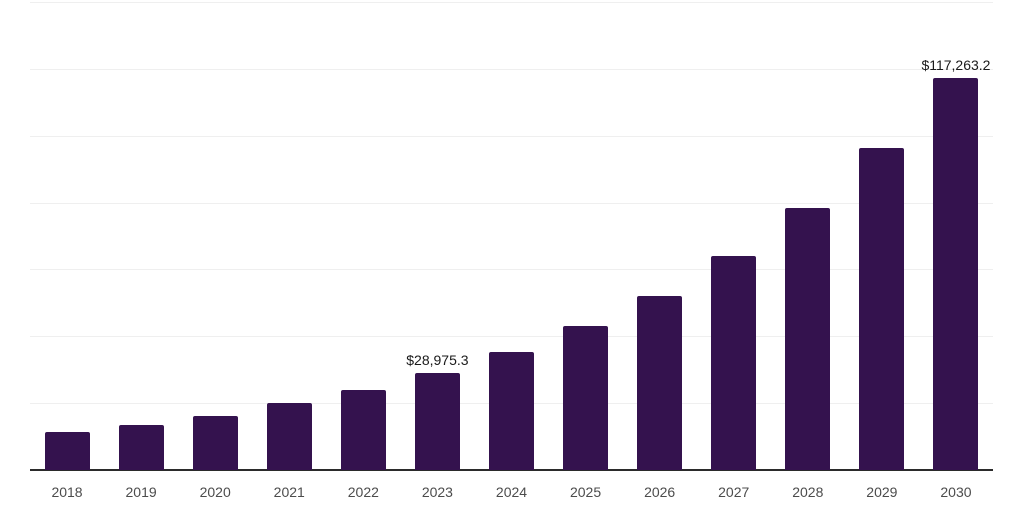  What do you see at coordinates (956, 274) in the screenshot?
I see `bar-2030` at bounding box center [956, 274].